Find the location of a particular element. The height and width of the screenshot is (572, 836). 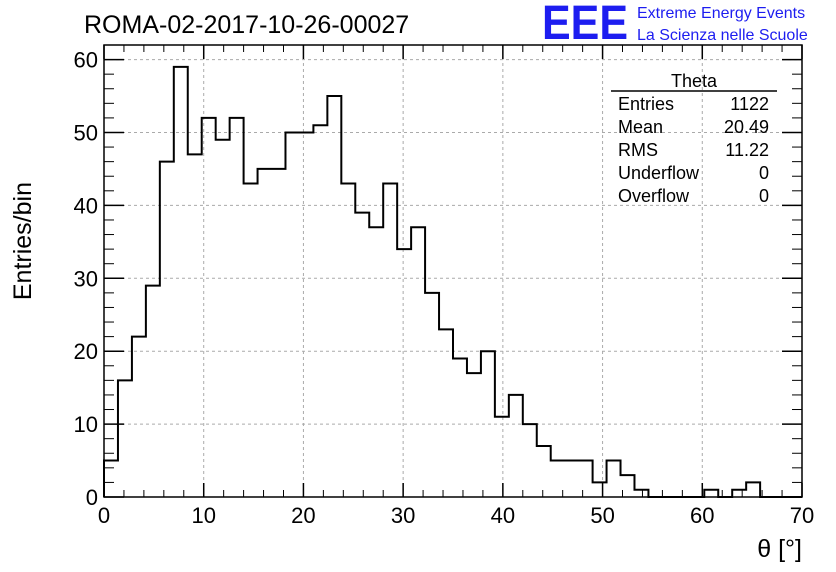

stats-label-underflow: Underflow is located at coordinates (659, 173).